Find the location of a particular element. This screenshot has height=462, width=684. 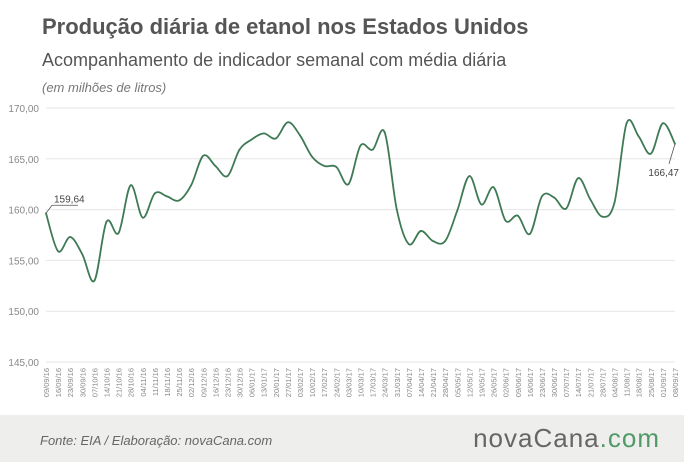

x-tick-label: 14/10/16 is located at coordinates (106, 382).